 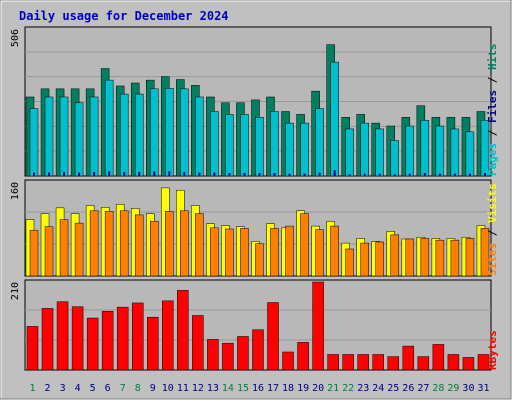 I want to click on ymax-label: 506, so click(x=15, y=38).